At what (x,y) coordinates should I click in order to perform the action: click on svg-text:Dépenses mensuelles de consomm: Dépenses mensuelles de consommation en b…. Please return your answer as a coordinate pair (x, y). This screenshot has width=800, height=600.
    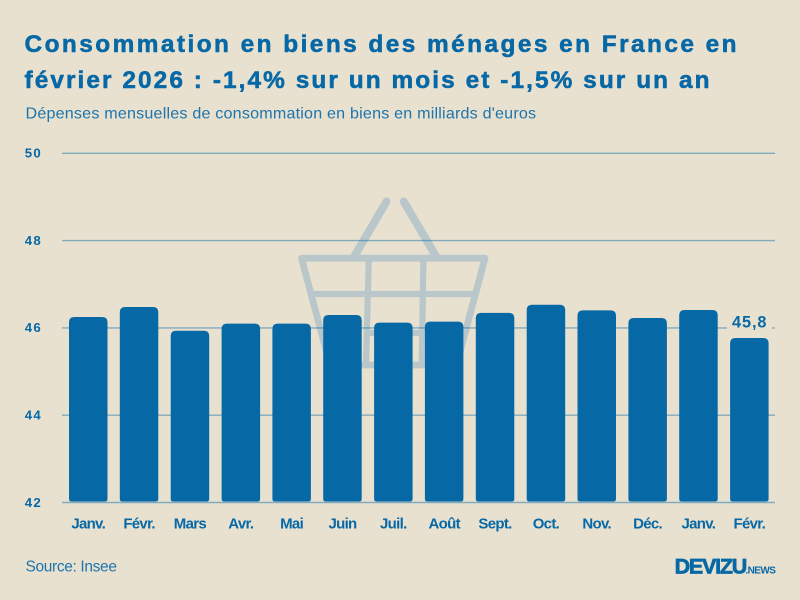
    Looking at the image, I should click on (281, 114).